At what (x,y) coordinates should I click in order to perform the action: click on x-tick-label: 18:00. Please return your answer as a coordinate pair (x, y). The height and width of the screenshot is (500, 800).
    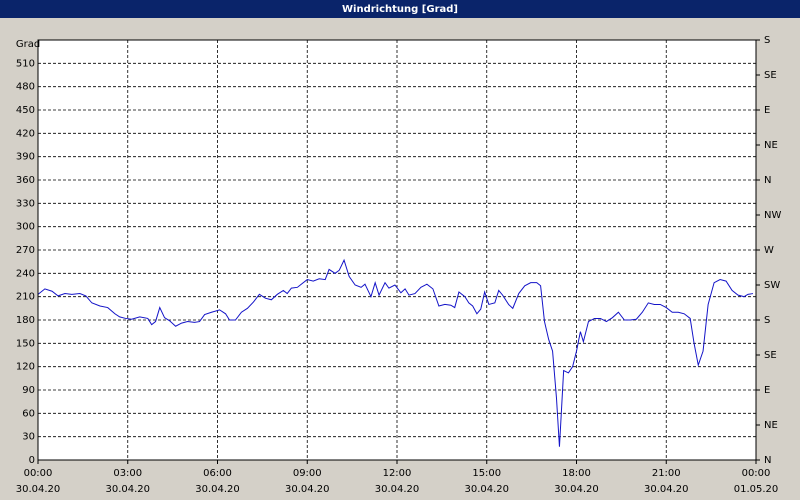
    Looking at the image, I should click on (576, 473).